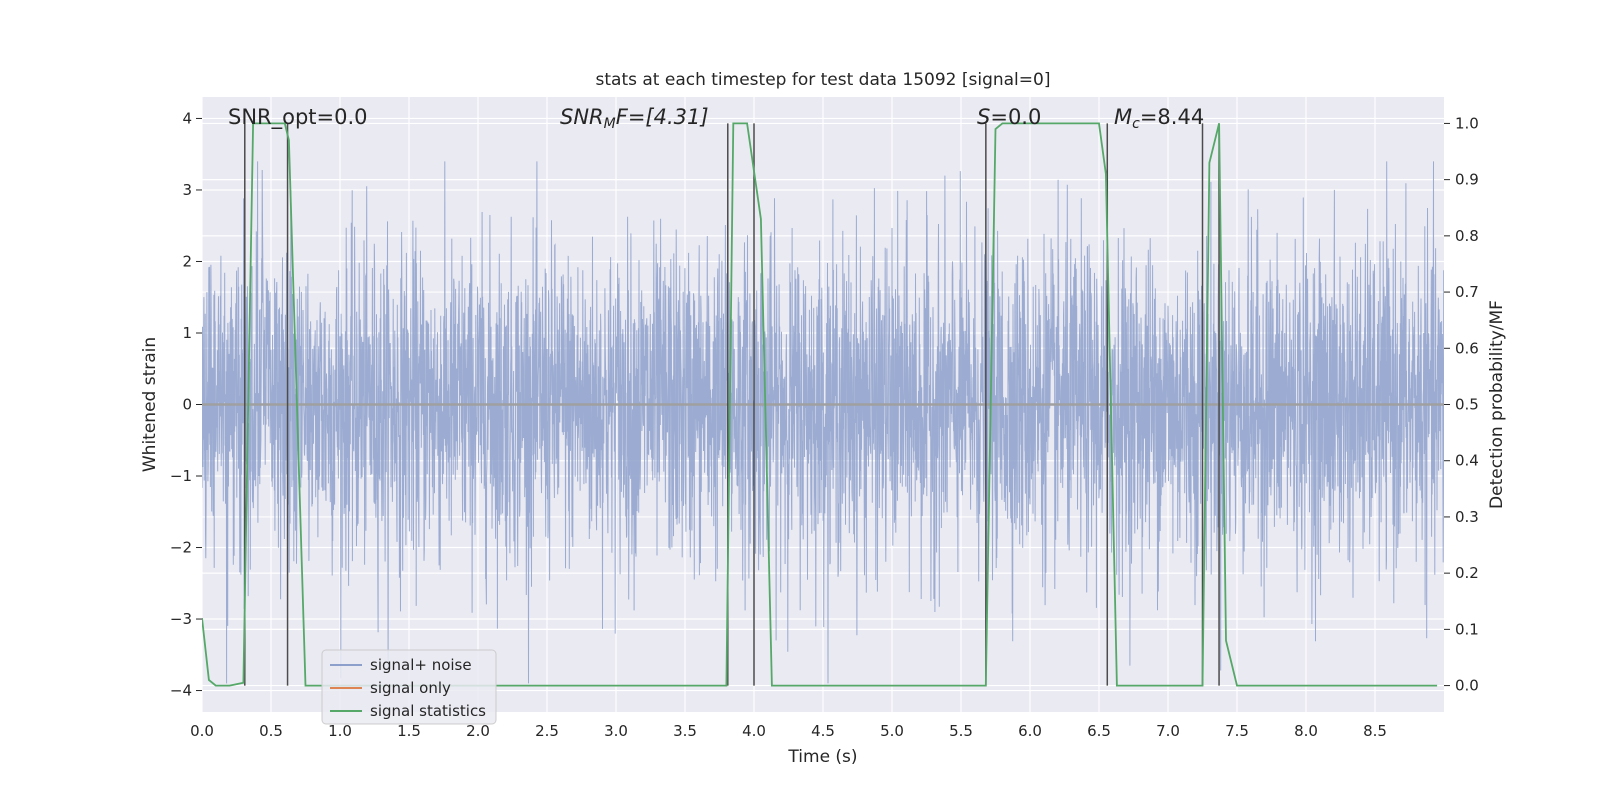  Describe the element at coordinates (547, 731) in the screenshot. I see `x-tick-label: 2.5` at that location.